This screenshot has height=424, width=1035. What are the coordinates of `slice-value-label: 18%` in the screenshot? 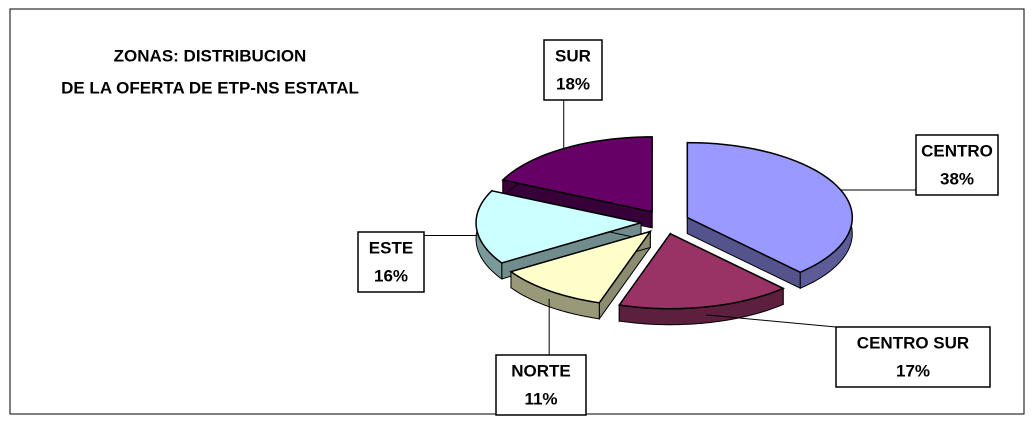 It's located at (573, 83).